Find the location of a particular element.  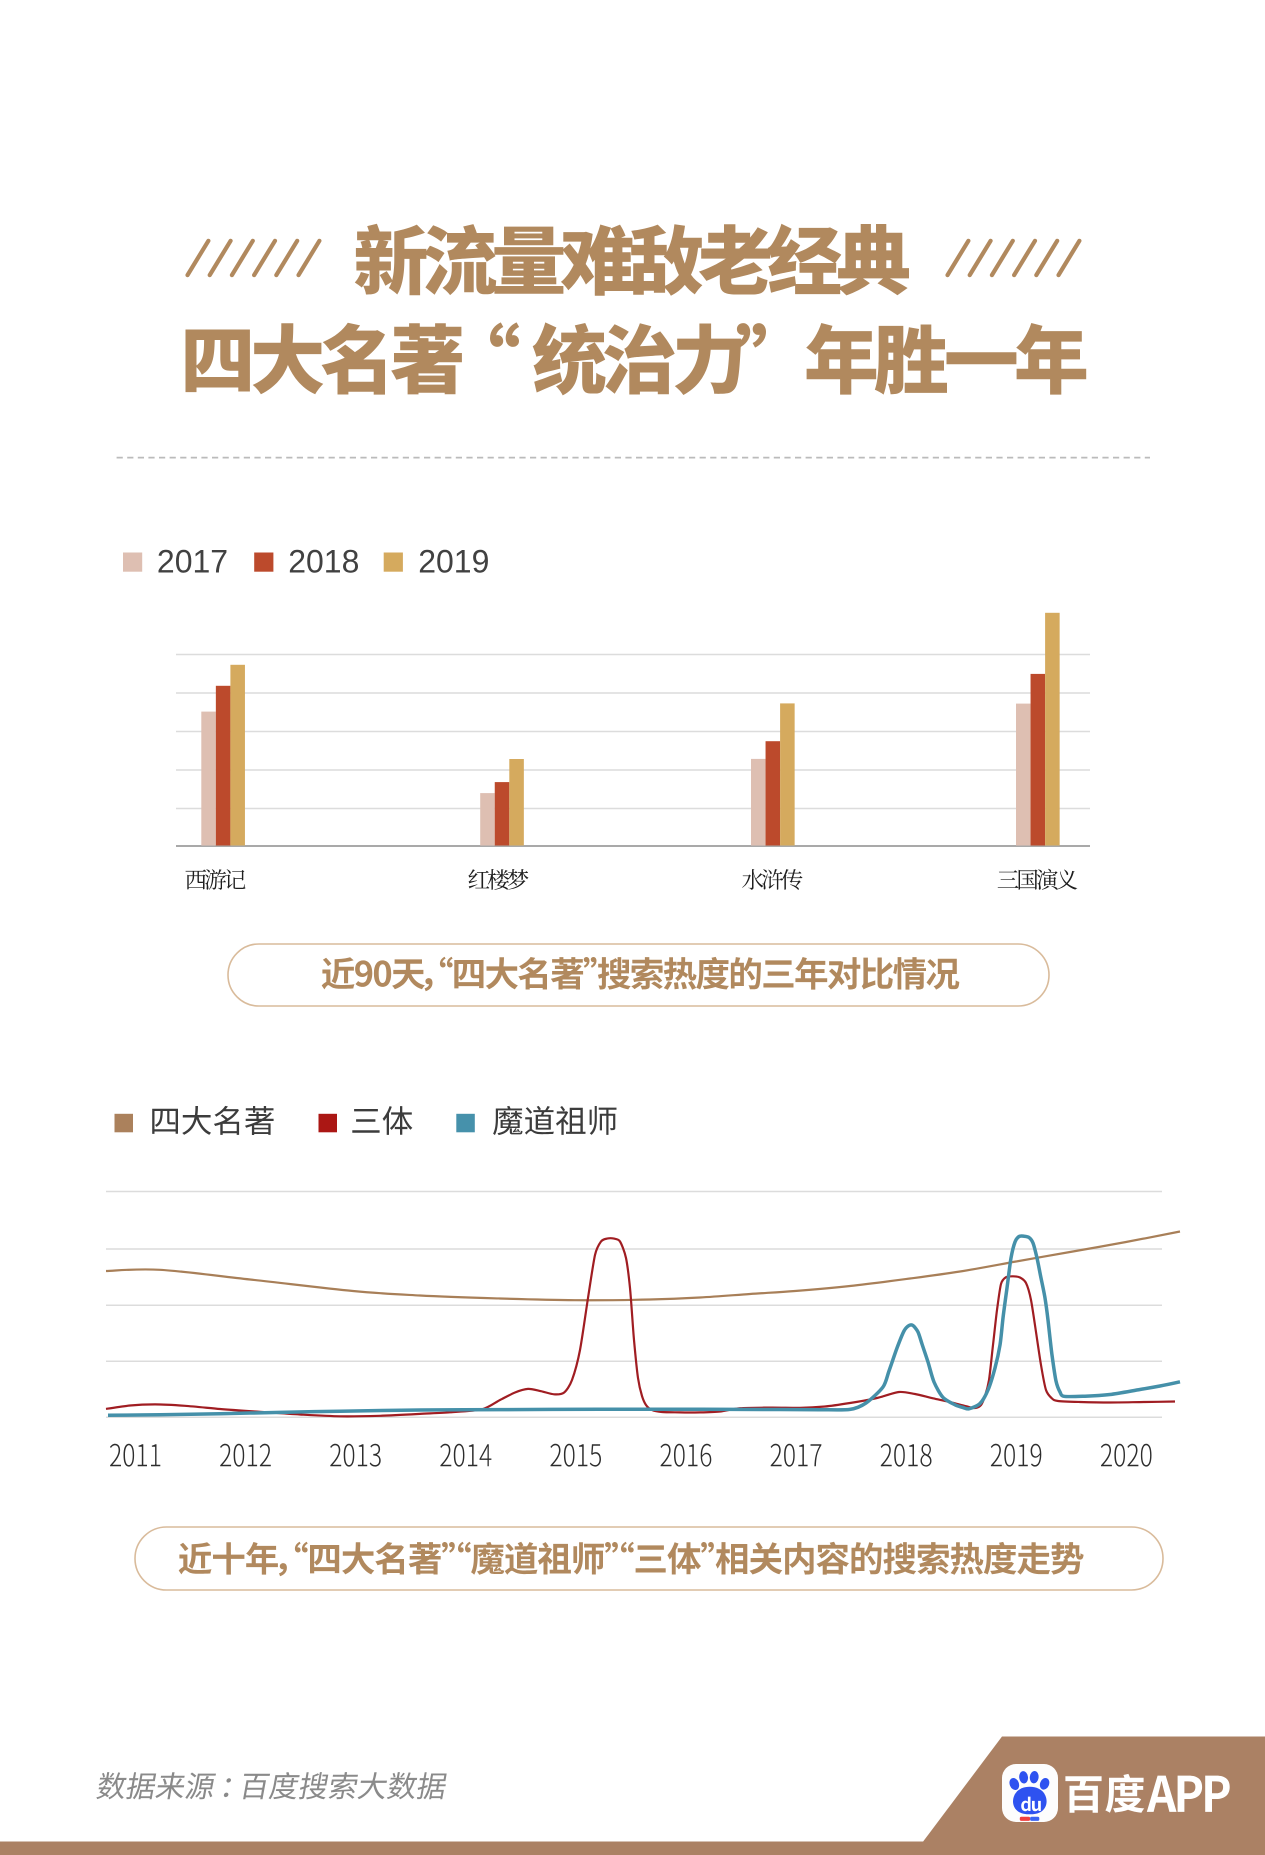

svg-text: 2017 is located at coordinates (192, 561).